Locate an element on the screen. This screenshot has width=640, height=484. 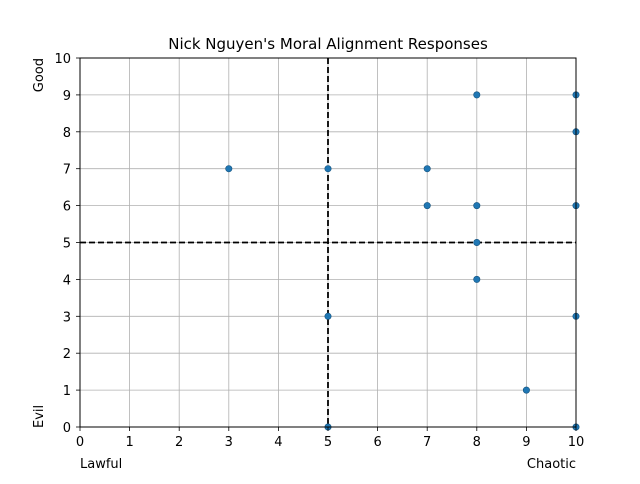
y-tick-label: 0 is located at coordinates (67, 428).